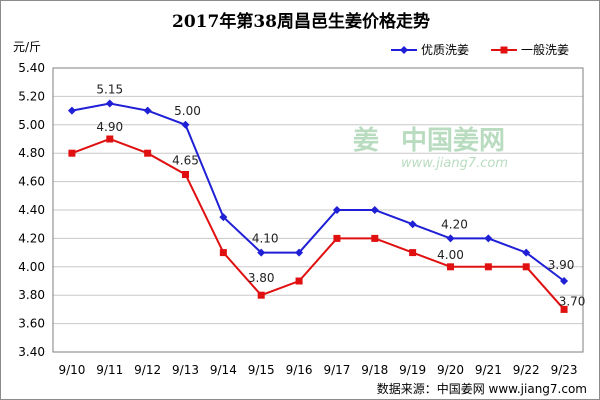 Image resolution: width=600 pixels, height=400 pixels. What do you see at coordinates (109, 127) in the screenshot?
I see `data-label: 4.90` at bounding box center [109, 127].